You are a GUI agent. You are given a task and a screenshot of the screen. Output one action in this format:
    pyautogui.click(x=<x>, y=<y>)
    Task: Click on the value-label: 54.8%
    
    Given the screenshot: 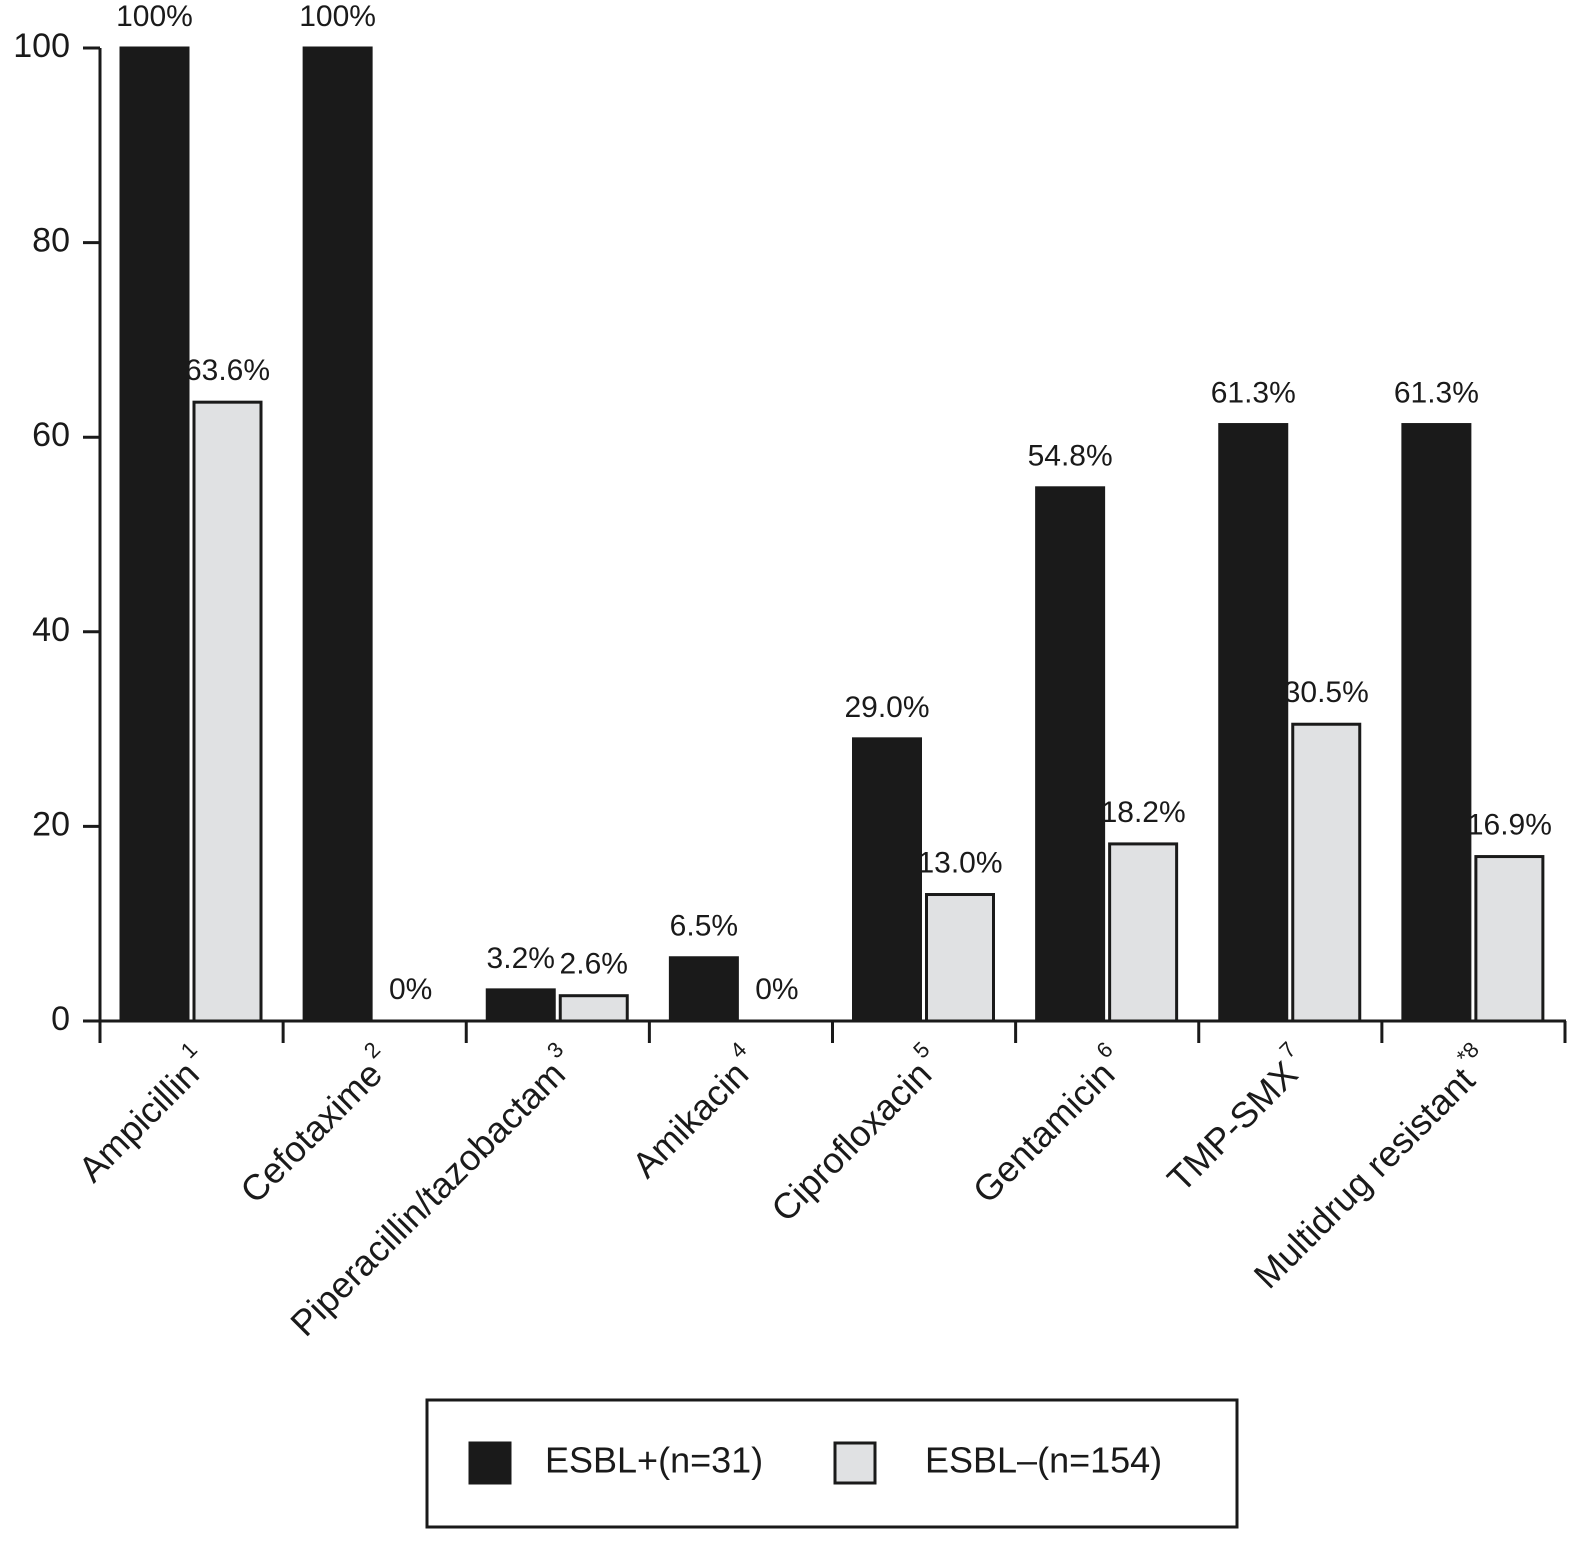 What is the action you would take?
    pyautogui.click(x=1070, y=456)
    